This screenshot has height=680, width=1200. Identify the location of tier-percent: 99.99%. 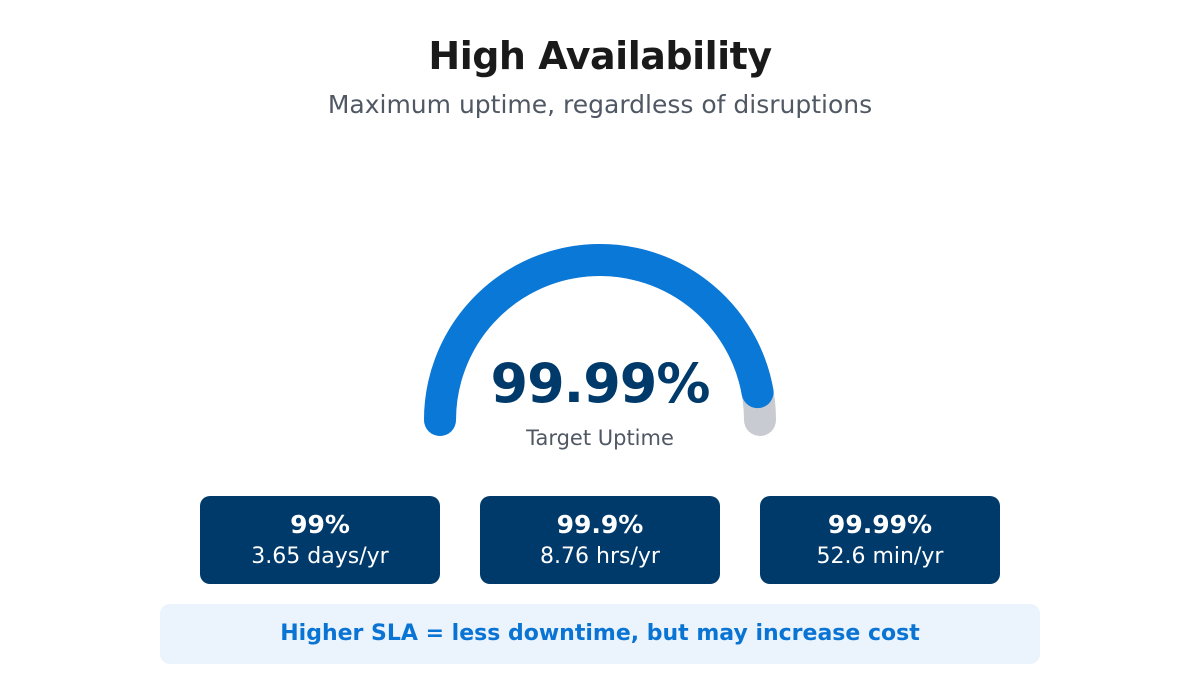
(880, 524).